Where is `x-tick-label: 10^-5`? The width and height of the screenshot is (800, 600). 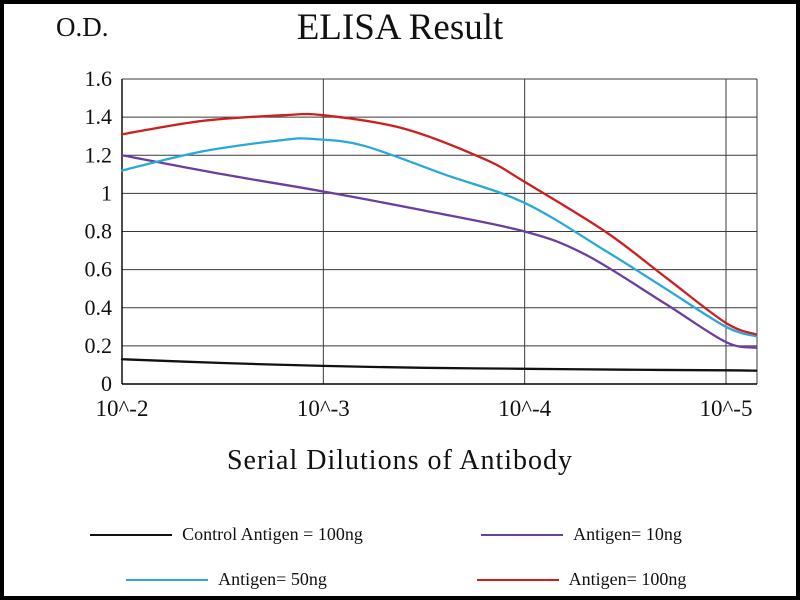
x-tick-label: 10^-5 is located at coordinates (726, 408).